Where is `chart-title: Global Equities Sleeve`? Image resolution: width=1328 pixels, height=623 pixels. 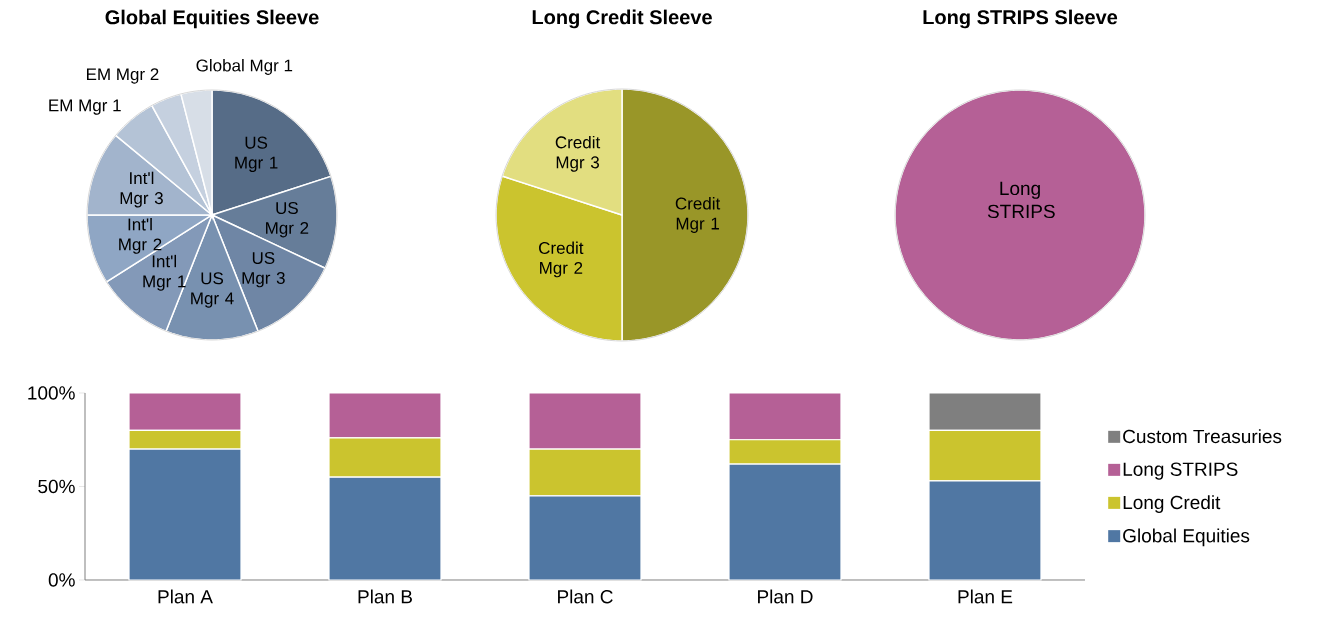
chart-title: Global Equities Sleeve is located at coordinates (212, 19).